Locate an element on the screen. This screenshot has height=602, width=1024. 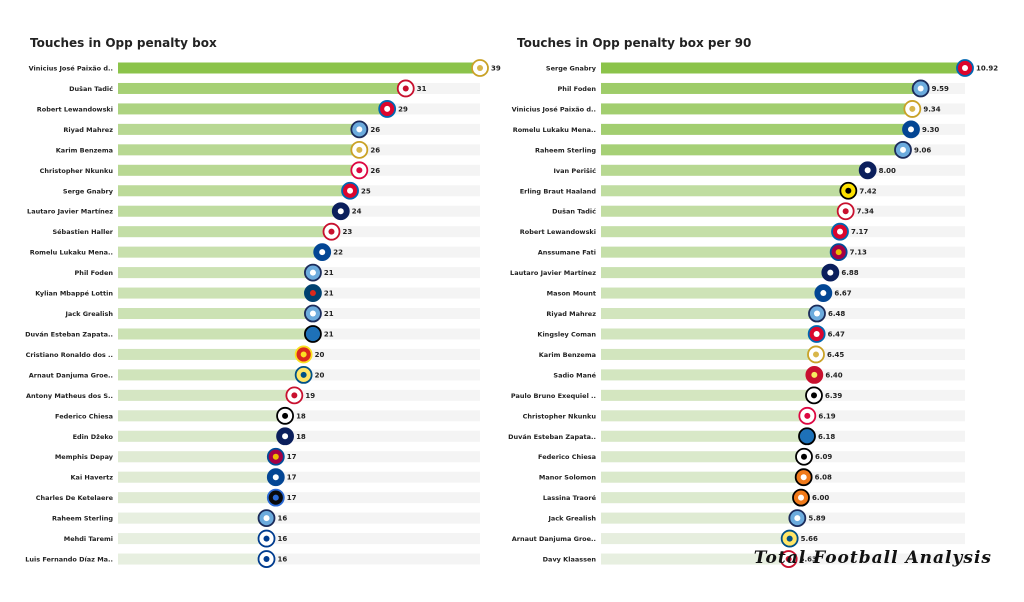
category-label: Sadio Mané is located at coordinates (574, 375).